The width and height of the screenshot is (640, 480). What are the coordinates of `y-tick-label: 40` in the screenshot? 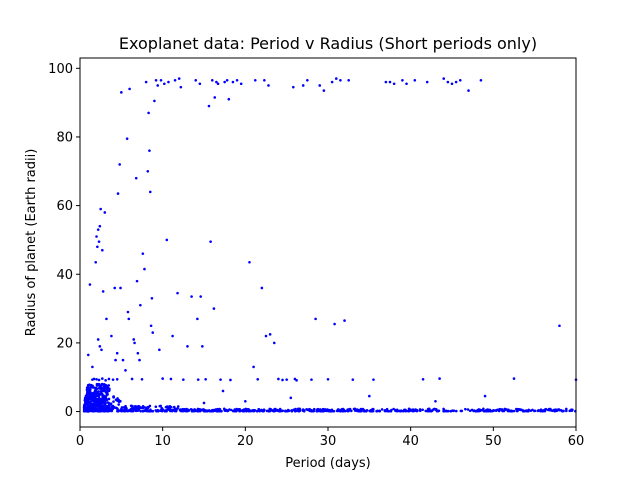 It's located at (64, 275).